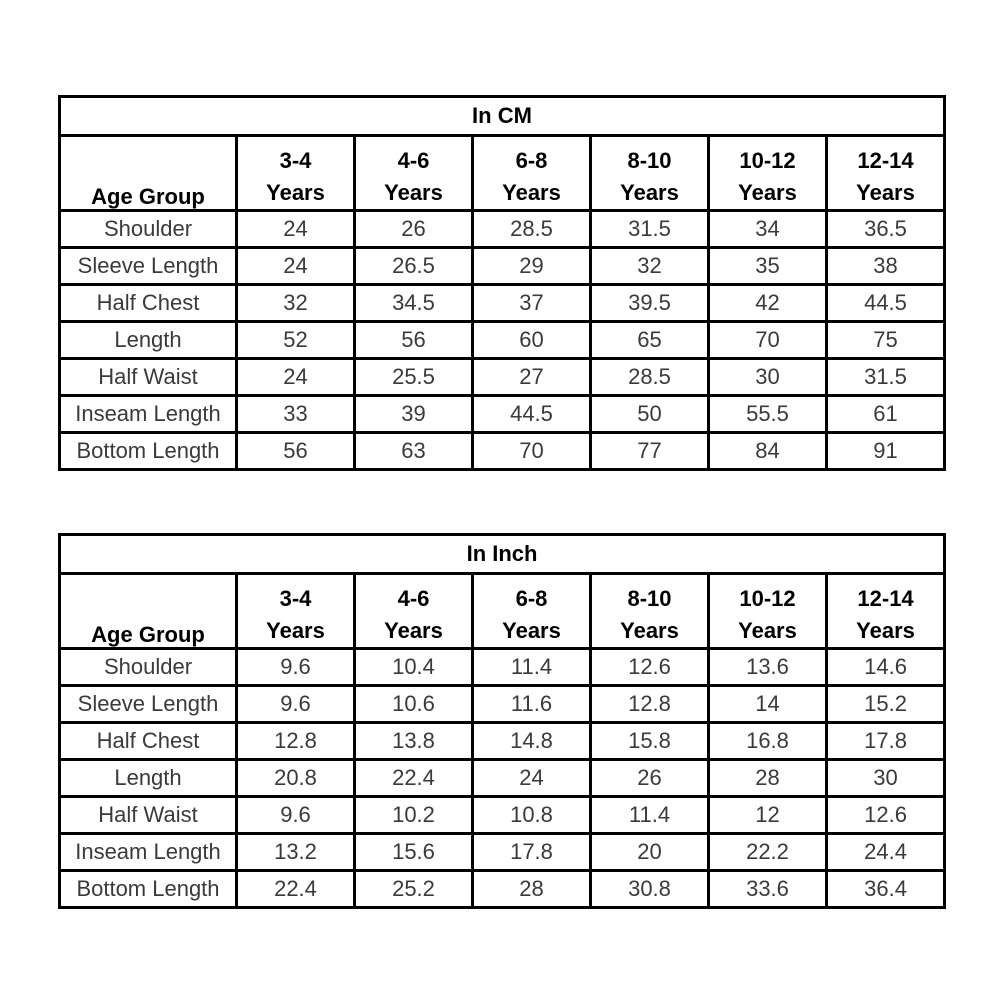 The image size is (1000, 1000). Describe the element at coordinates (502, 116) in the screenshot. I see `table-title-row: In CM` at that location.